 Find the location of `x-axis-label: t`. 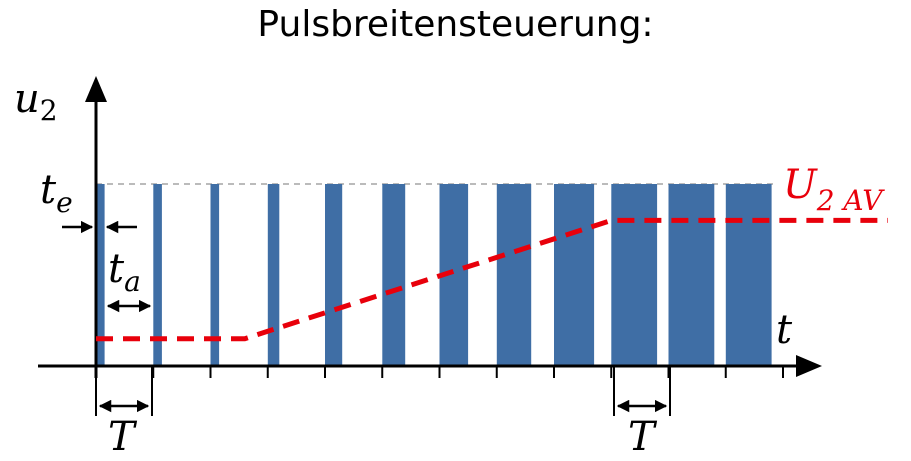

x-axis-label: t is located at coordinates (784, 330).